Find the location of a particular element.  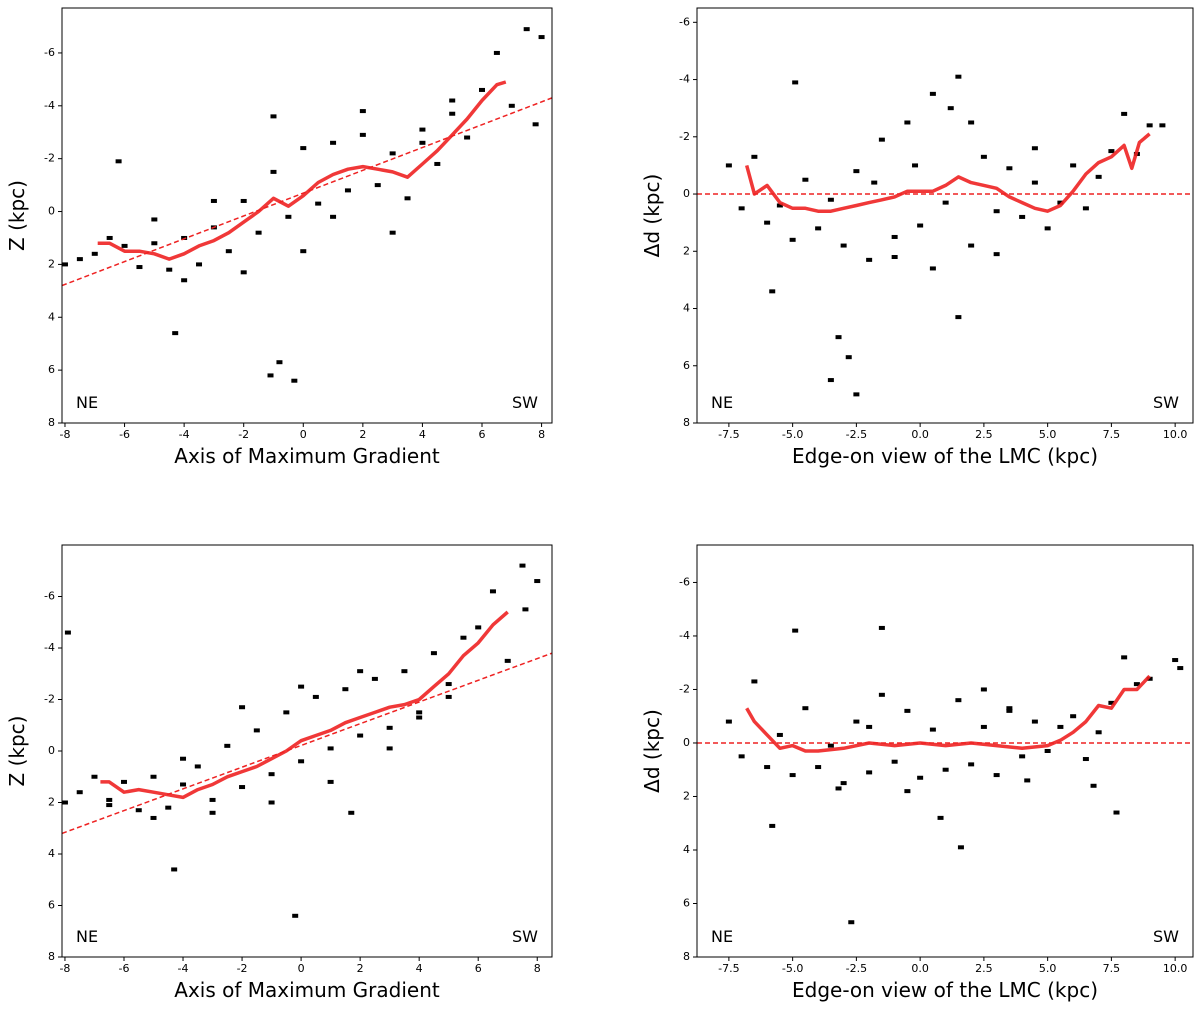

x-tick-label: 8 is located at coordinates (537, 968).